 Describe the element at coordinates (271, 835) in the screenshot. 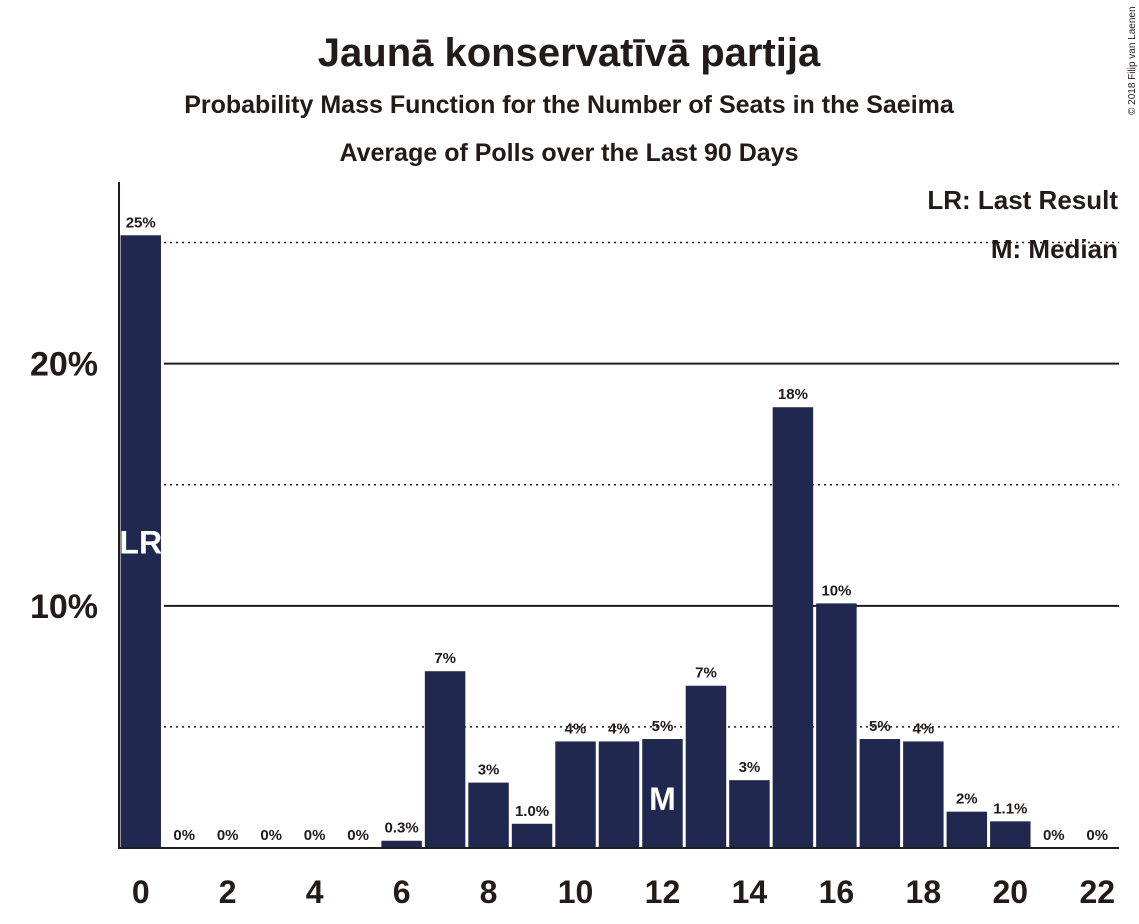

I see `data-label-3: 0%` at that location.